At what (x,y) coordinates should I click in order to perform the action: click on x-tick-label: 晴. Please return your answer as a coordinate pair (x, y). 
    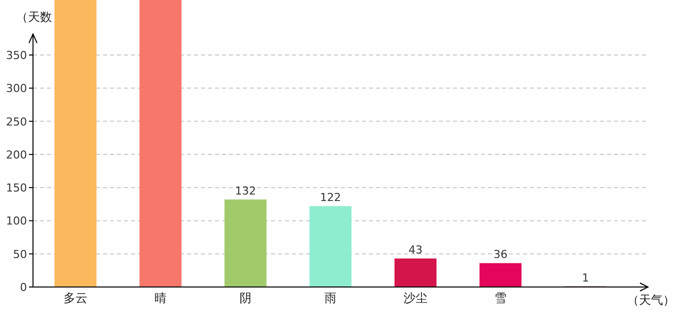
    Looking at the image, I should click on (160, 298).